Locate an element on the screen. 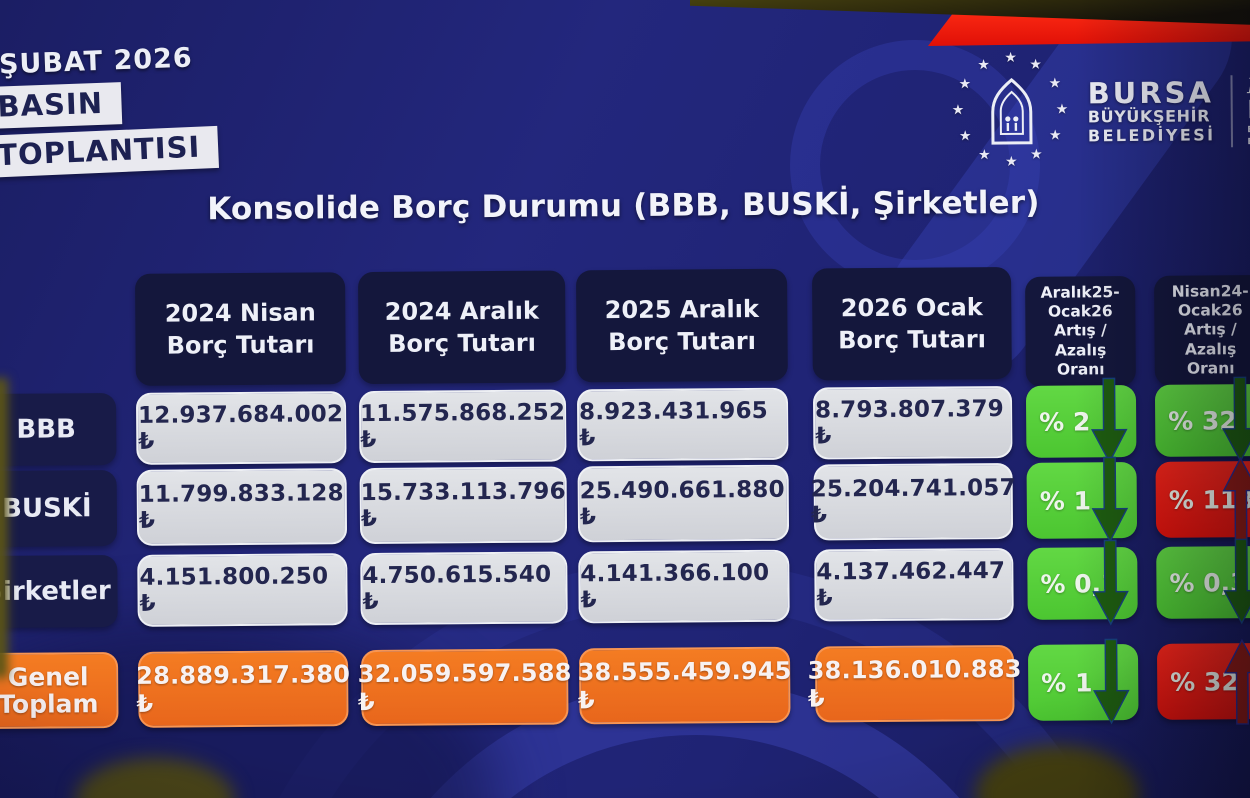 This screenshot has width=1250, height=798. row-label: BBB is located at coordinates (58, 429).